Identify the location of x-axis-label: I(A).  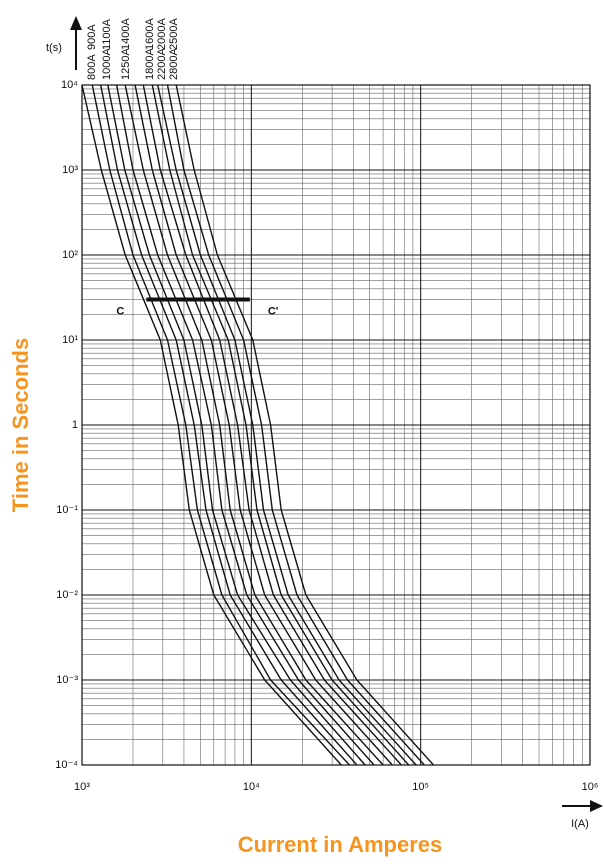
(580, 824).